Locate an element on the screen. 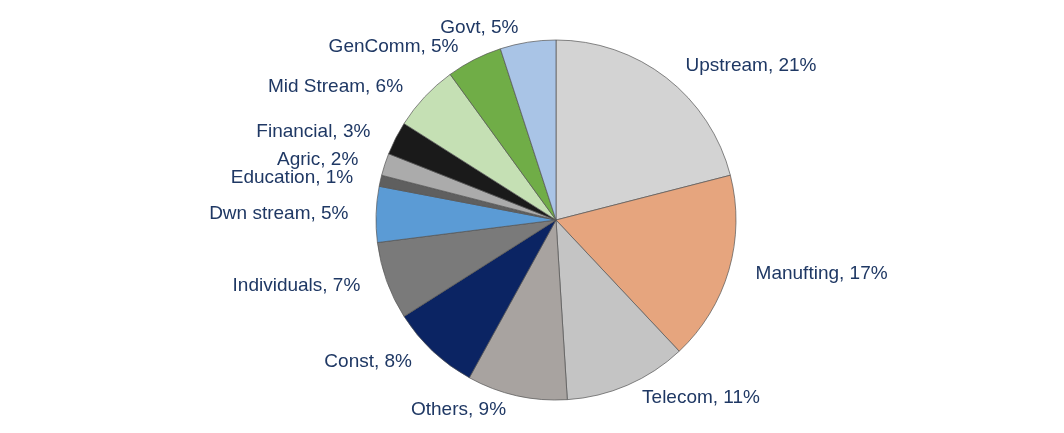  slice-label: Const, 8% is located at coordinates (368, 360).